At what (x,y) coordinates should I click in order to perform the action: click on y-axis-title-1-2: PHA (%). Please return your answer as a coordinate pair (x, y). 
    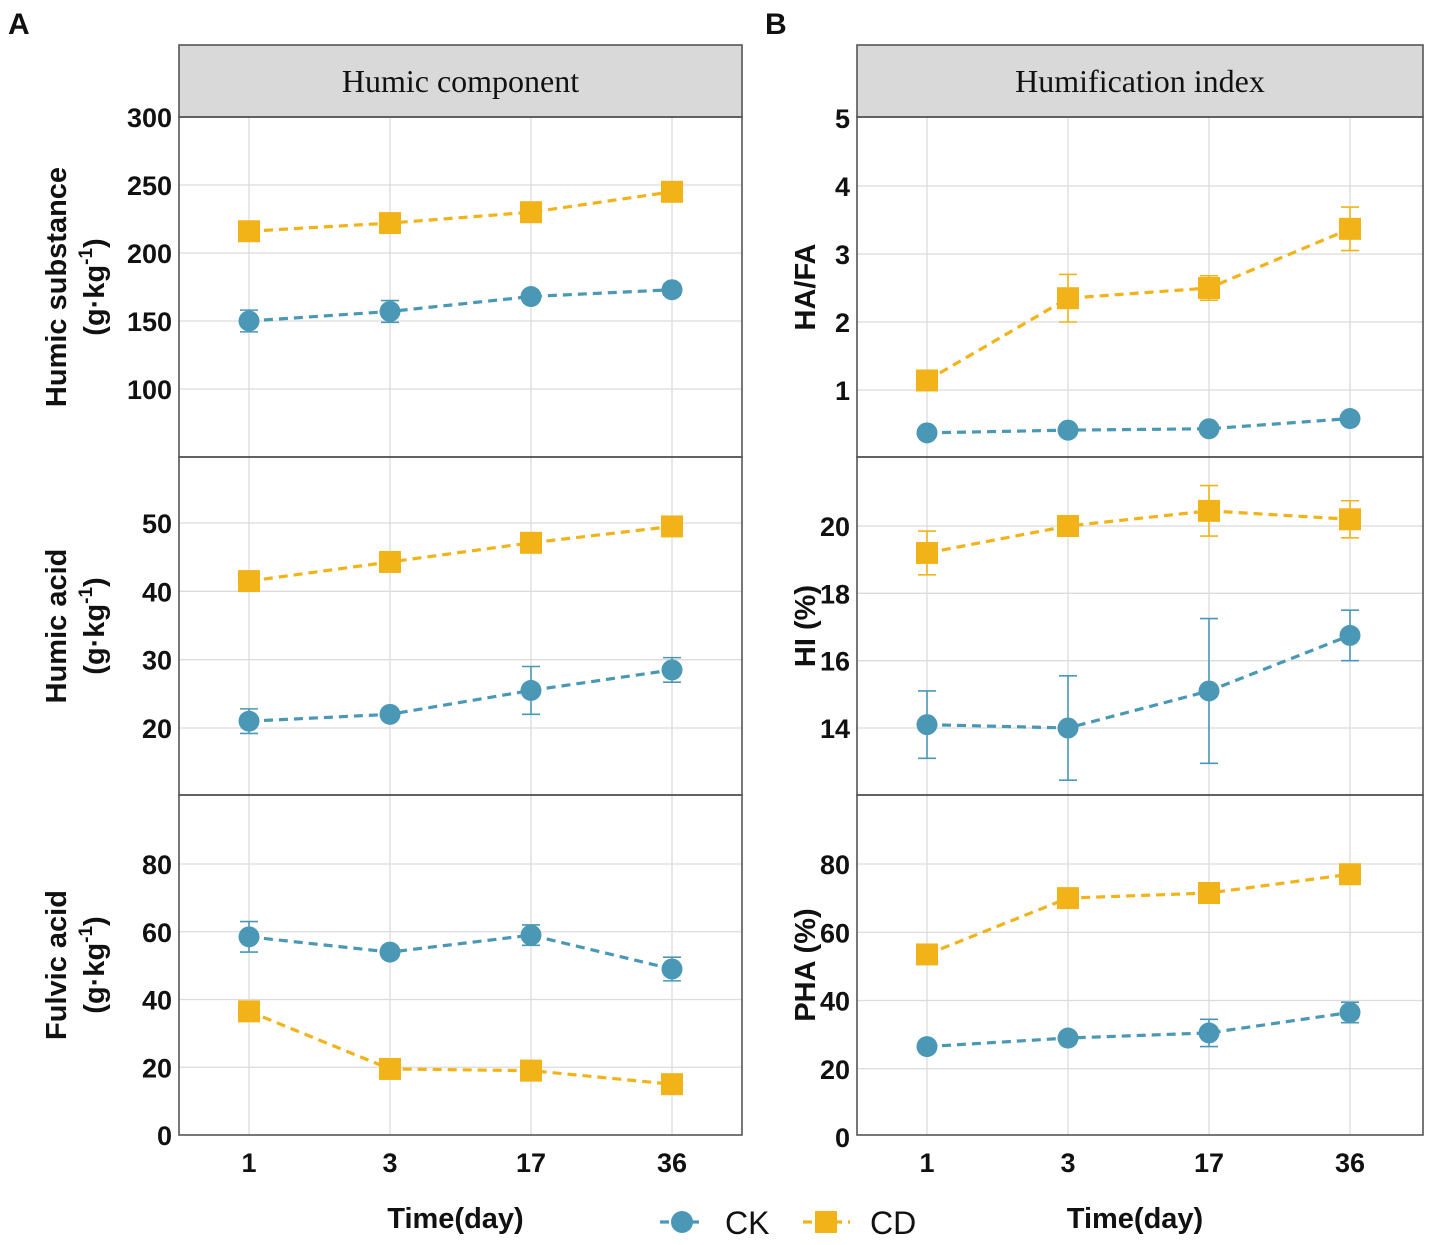
    Looking at the image, I should click on (806, 964).